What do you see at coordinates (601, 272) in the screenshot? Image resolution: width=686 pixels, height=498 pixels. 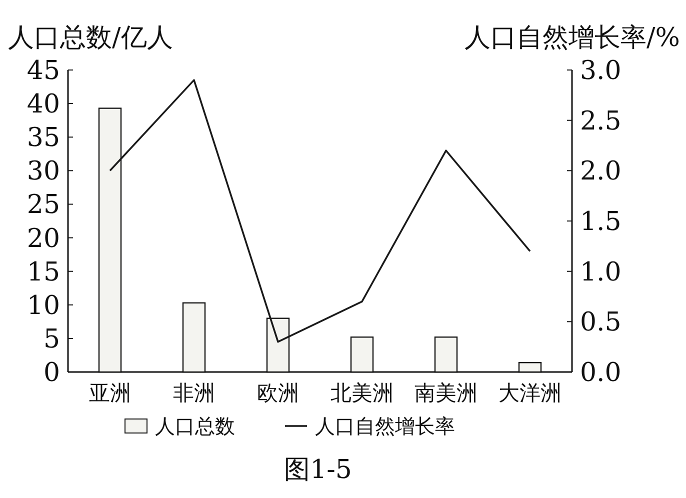 I see `y2-tick-label: 1.0` at bounding box center [601, 272].